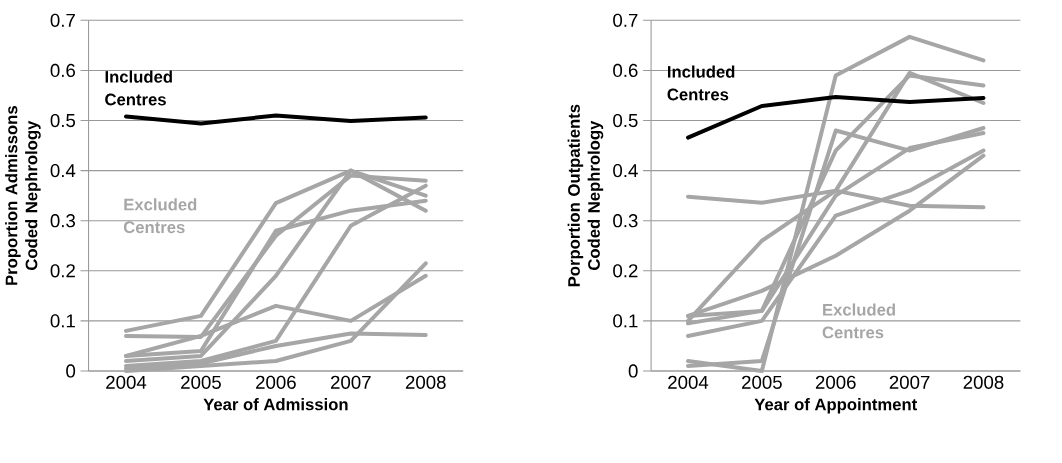 Image resolution: width=1062 pixels, height=463 pixels. What do you see at coordinates (275, 404) in the screenshot?
I see `x-axis-title: Year of Admission` at bounding box center [275, 404].